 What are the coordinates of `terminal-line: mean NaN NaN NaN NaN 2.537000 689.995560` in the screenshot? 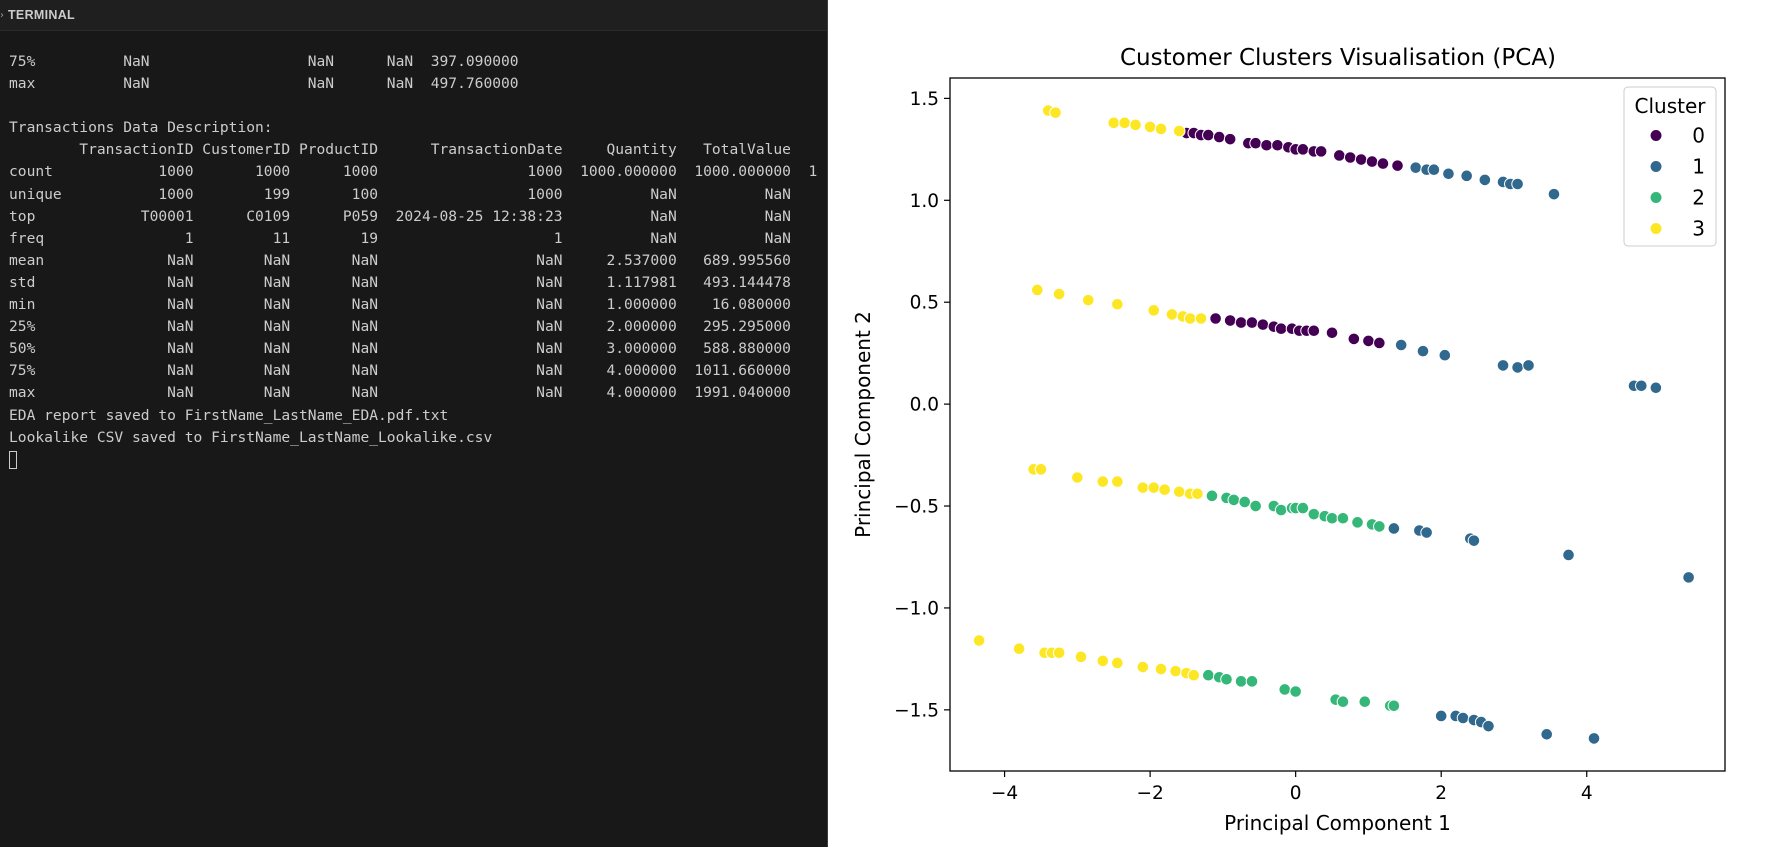 It's located at (400, 260).